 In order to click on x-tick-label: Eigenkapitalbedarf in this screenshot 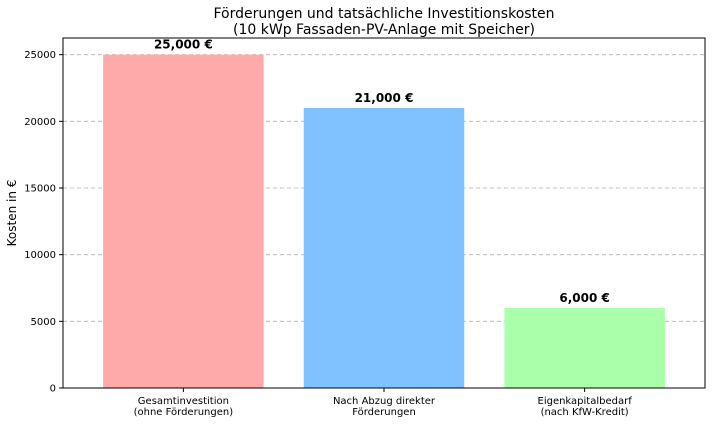, I will do `click(585, 401)`.